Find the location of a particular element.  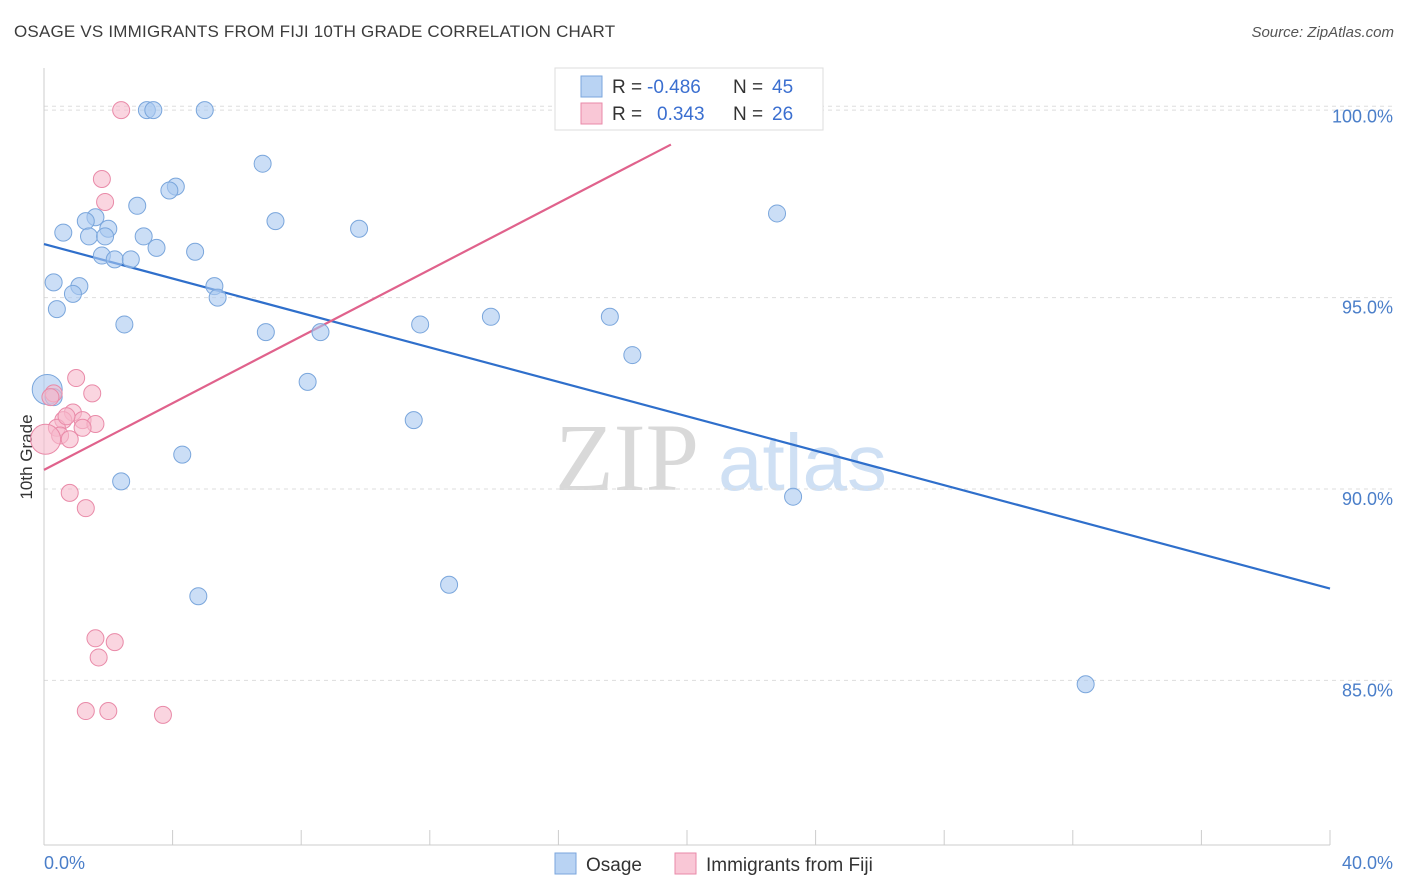

series-legend: Osage Immigrants from Fiji is located at coordinates (713, 864).